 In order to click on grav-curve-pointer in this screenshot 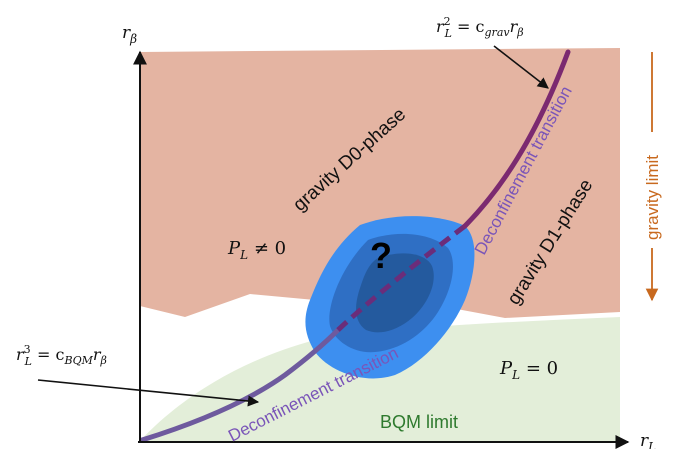, I will do `click(521, 67)`.